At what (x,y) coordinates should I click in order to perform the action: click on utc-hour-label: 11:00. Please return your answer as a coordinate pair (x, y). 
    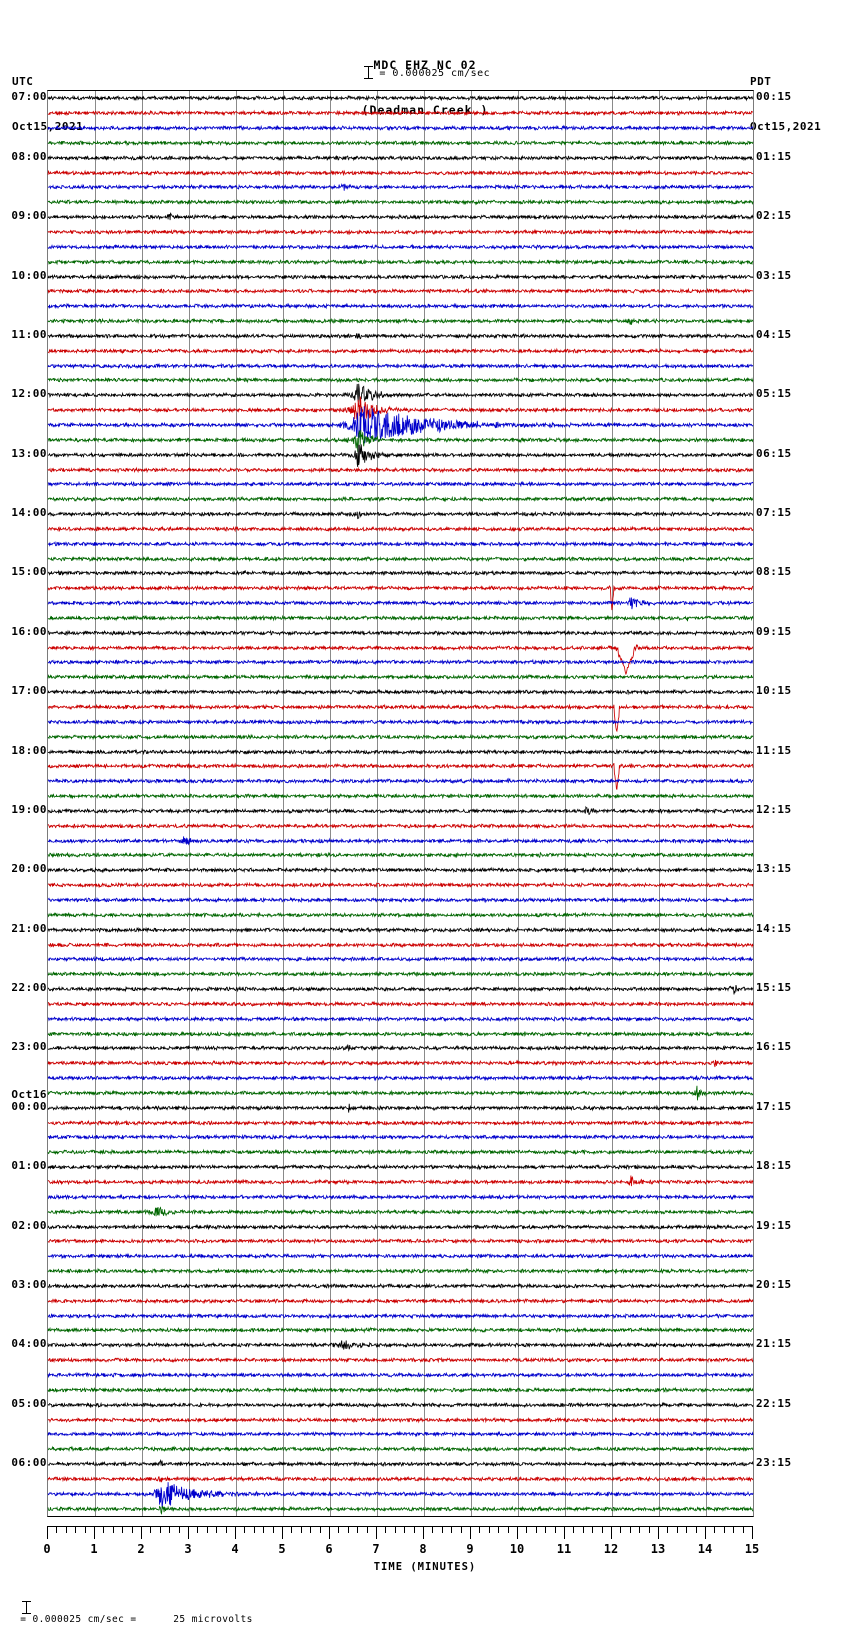
    Looking at the image, I should click on (29, 334).